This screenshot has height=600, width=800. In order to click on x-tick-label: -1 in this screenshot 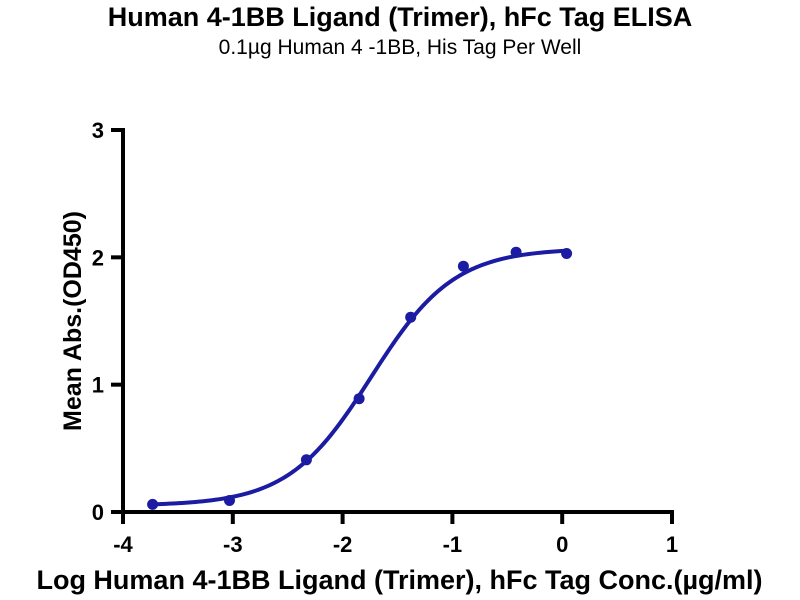, I will do `click(453, 544)`.